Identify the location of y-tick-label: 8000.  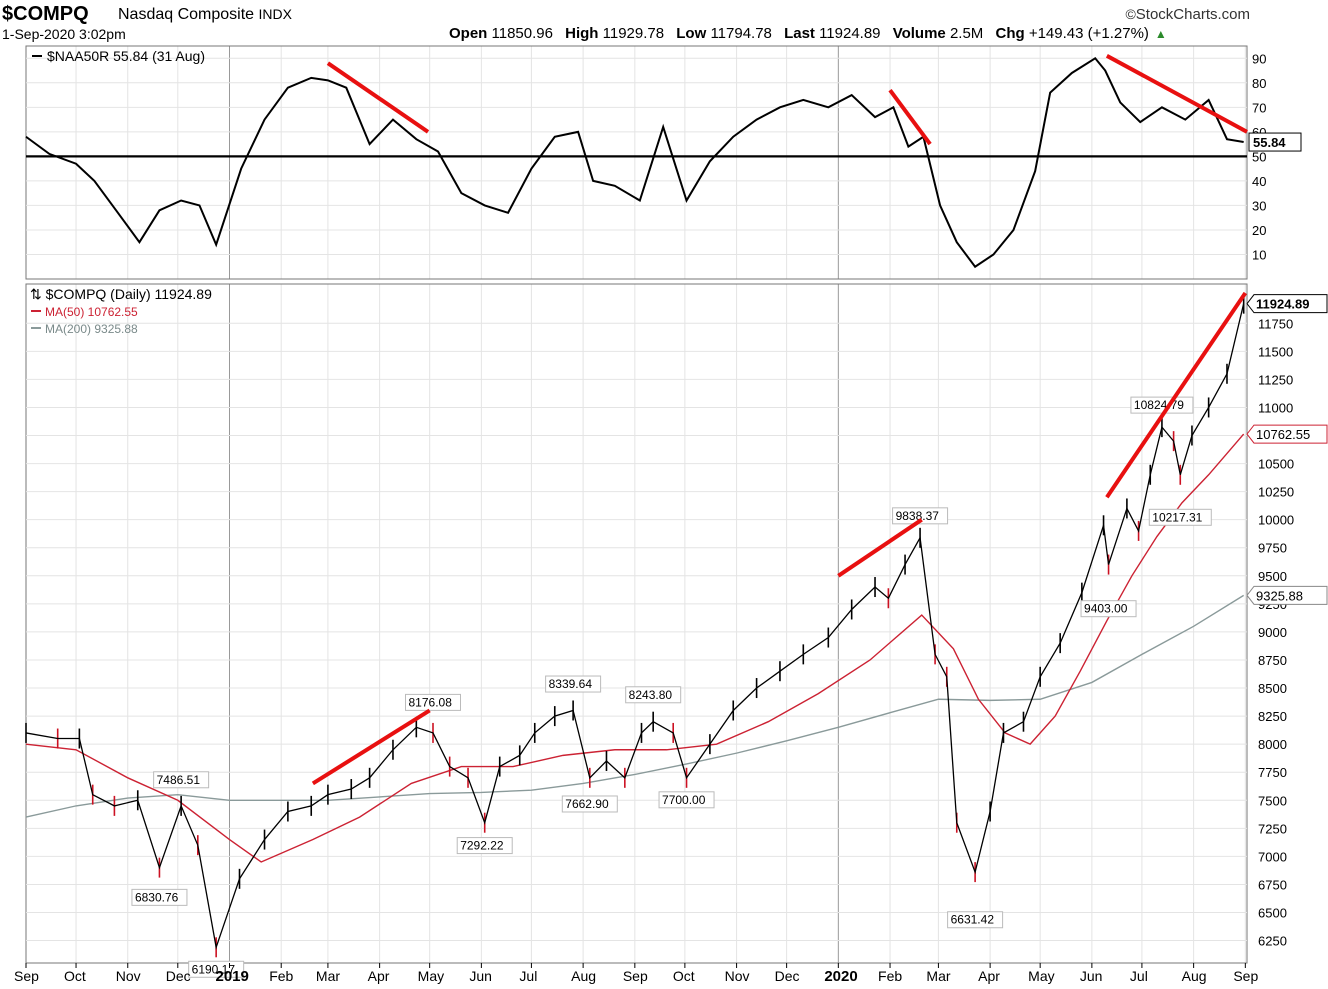
(1272, 744).